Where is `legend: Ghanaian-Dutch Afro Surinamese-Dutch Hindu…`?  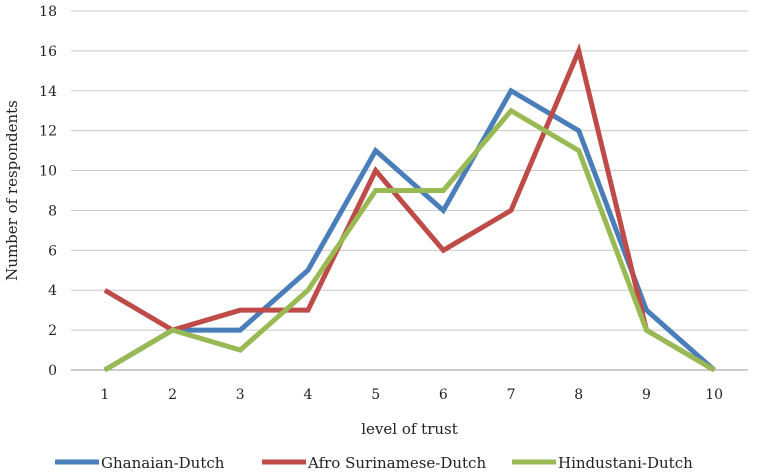
legend: Ghanaian-Dutch Afro Surinamese-Dutch Hindu… is located at coordinates (374, 463).